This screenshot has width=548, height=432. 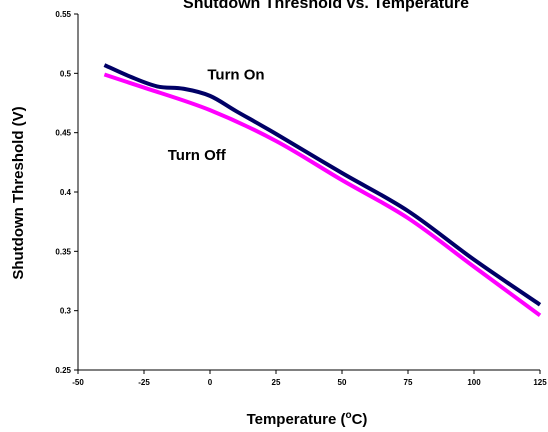 What do you see at coordinates (66, 311) in the screenshot?
I see `y-tick-label: 0.3` at bounding box center [66, 311].